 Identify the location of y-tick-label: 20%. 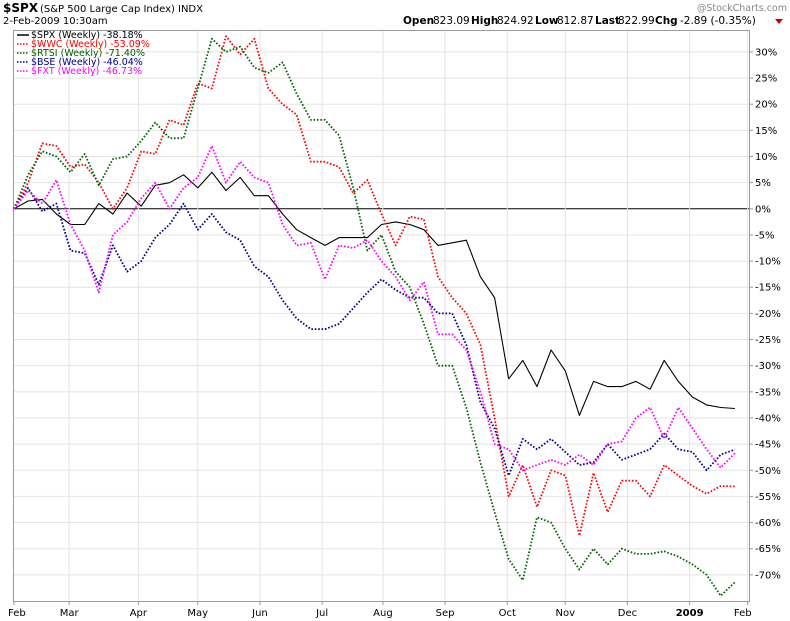
(766, 105).